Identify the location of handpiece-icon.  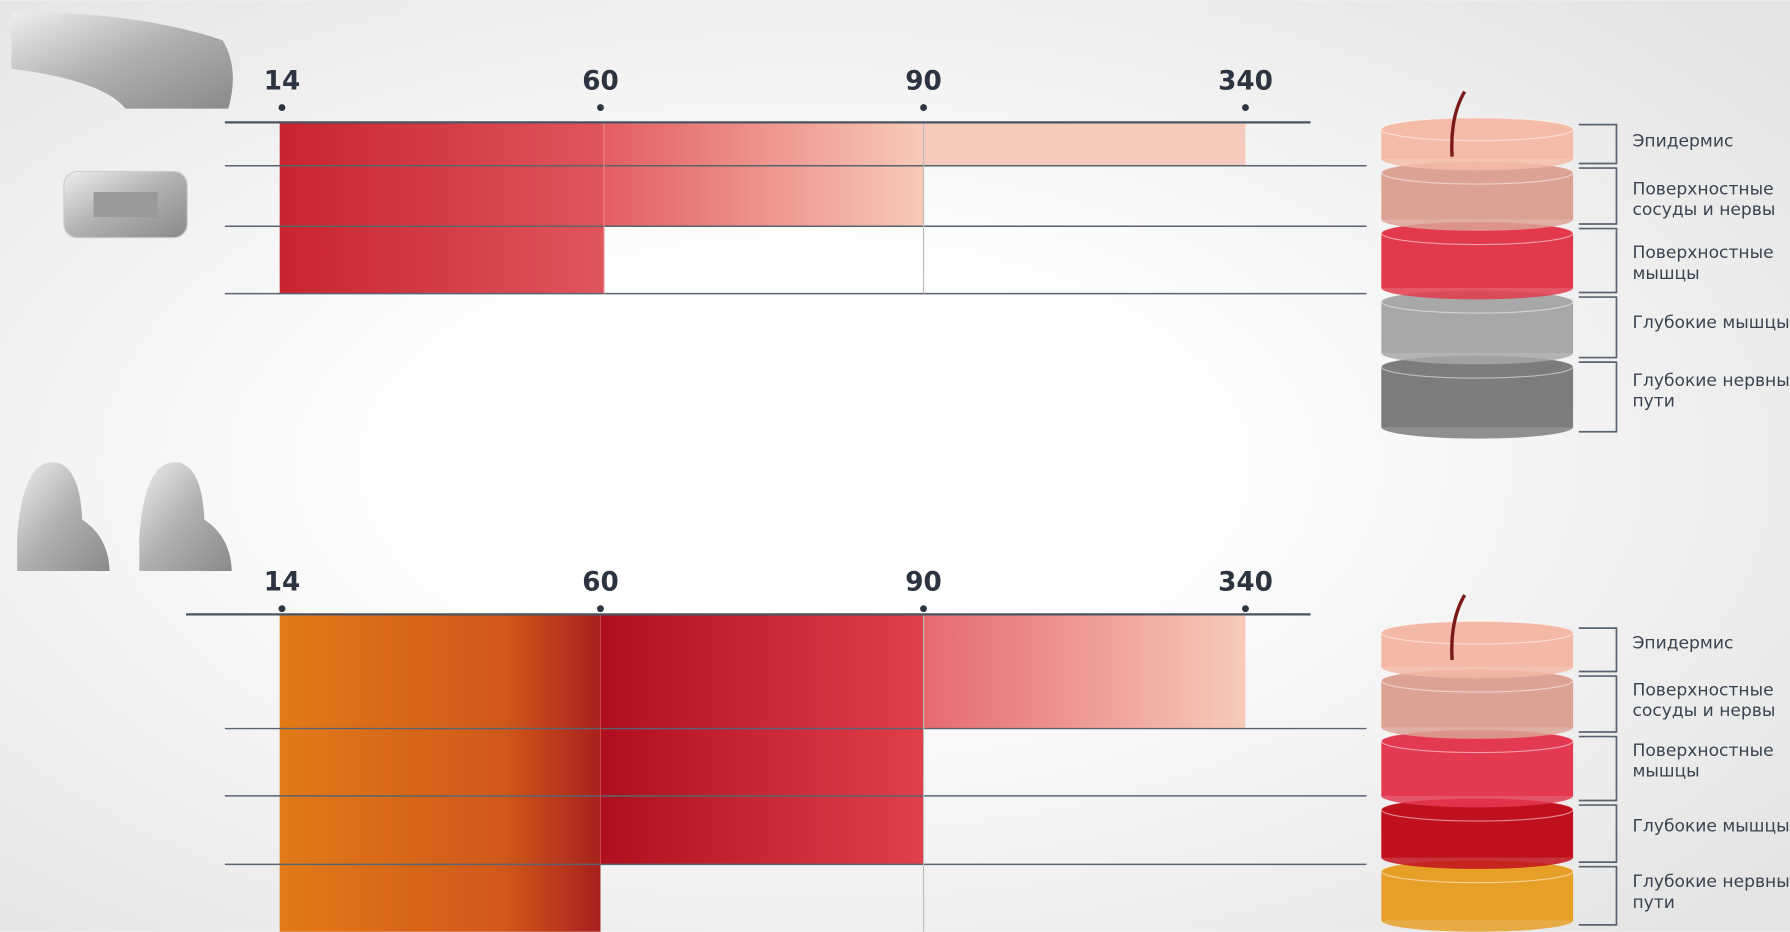
(122, 60).